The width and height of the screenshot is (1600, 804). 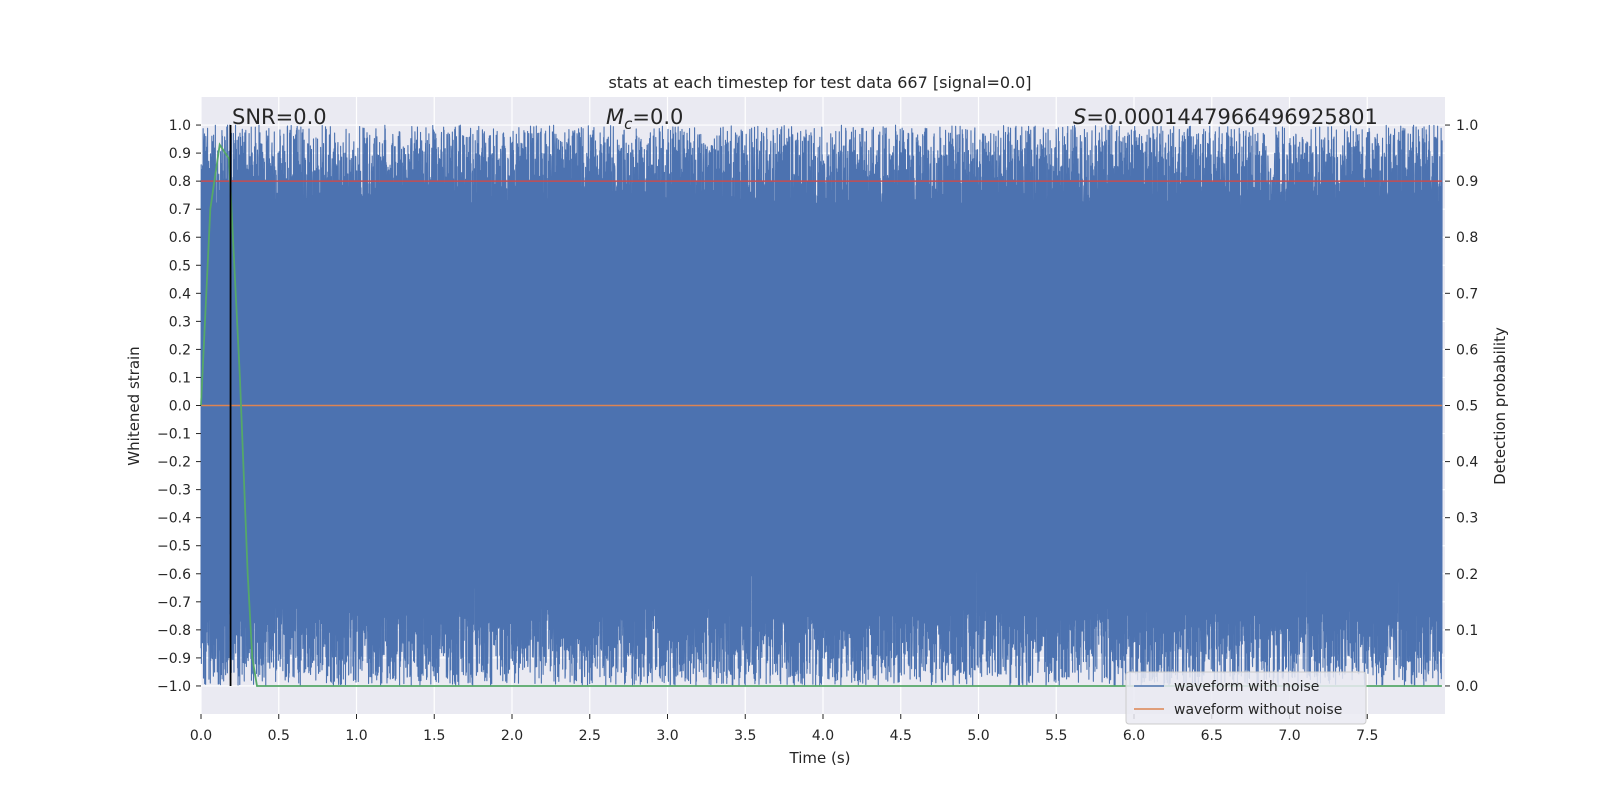 I want to click on y-tick-label: 0.1, so click(x=180, y=378).